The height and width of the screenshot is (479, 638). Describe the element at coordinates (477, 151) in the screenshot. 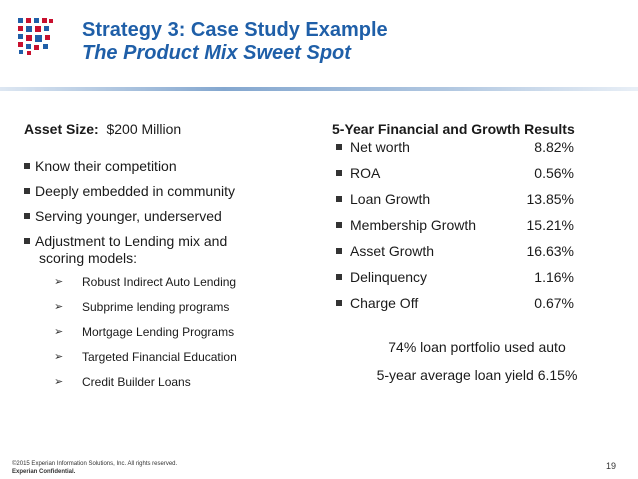

I see `metric-row-net-worth: Net worth 8.82%` at that location.